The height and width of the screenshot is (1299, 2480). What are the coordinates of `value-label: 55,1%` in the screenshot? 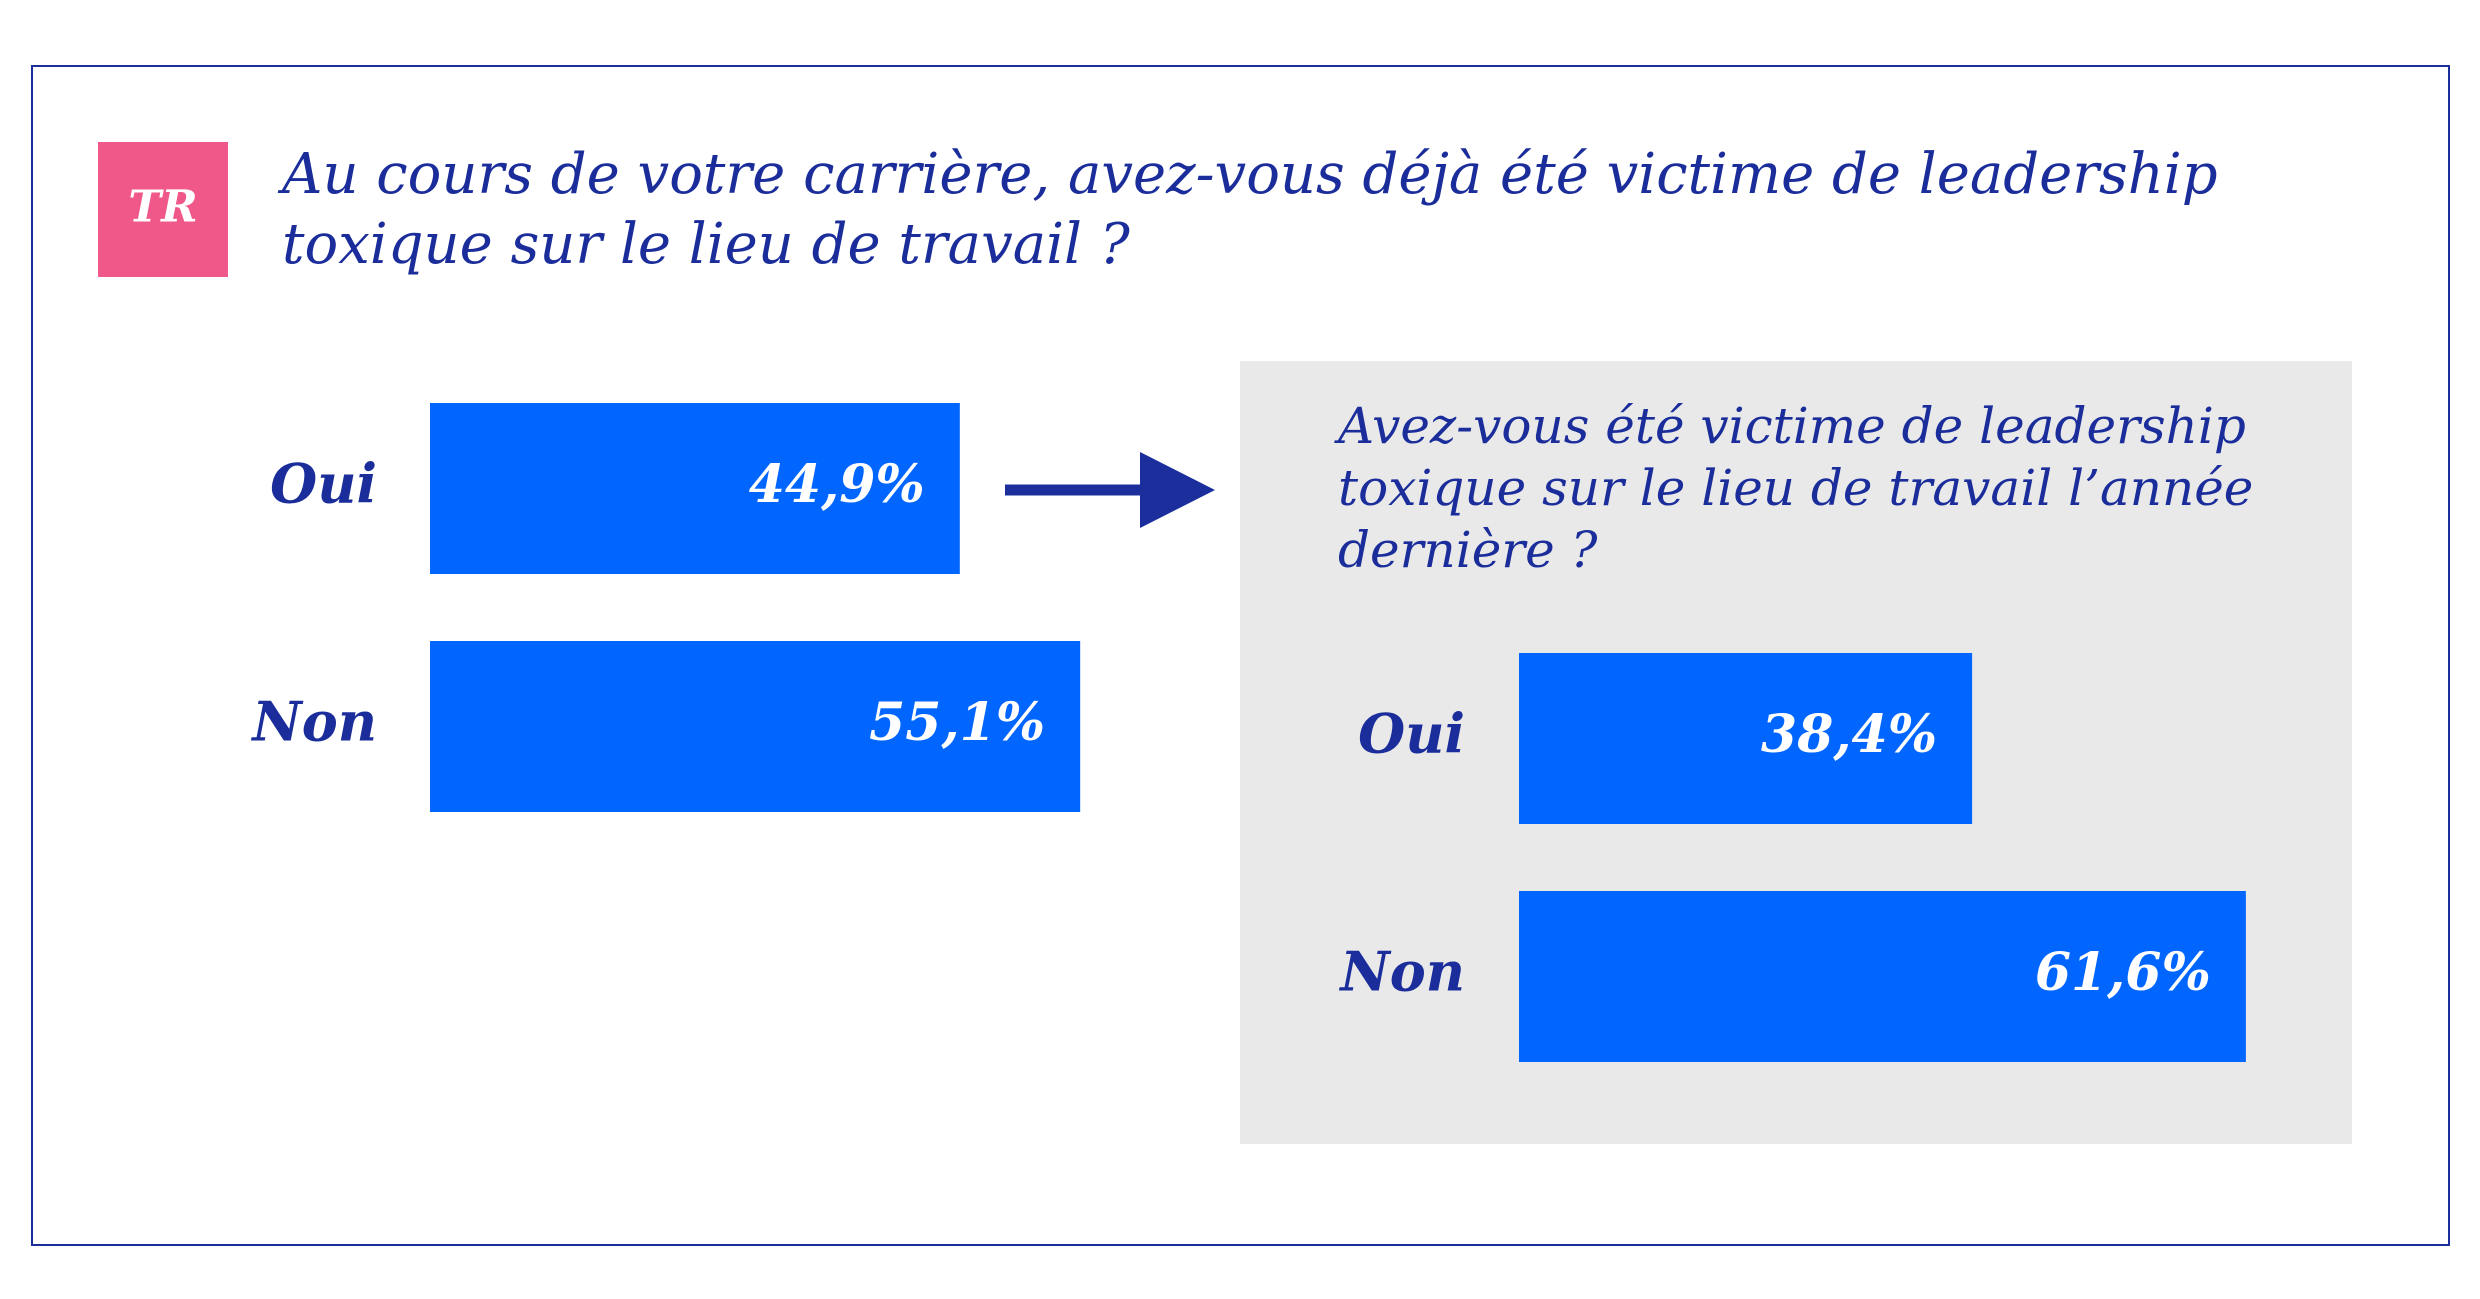 It's located at (957, 722).